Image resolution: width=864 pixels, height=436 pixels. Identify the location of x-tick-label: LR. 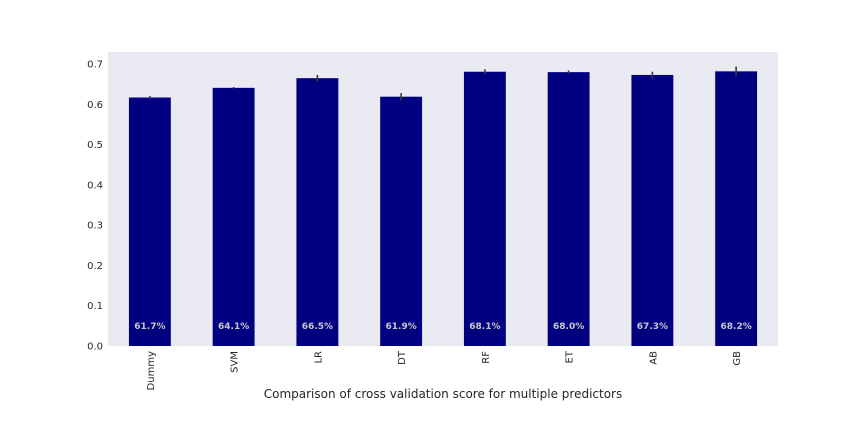
(318, 357).